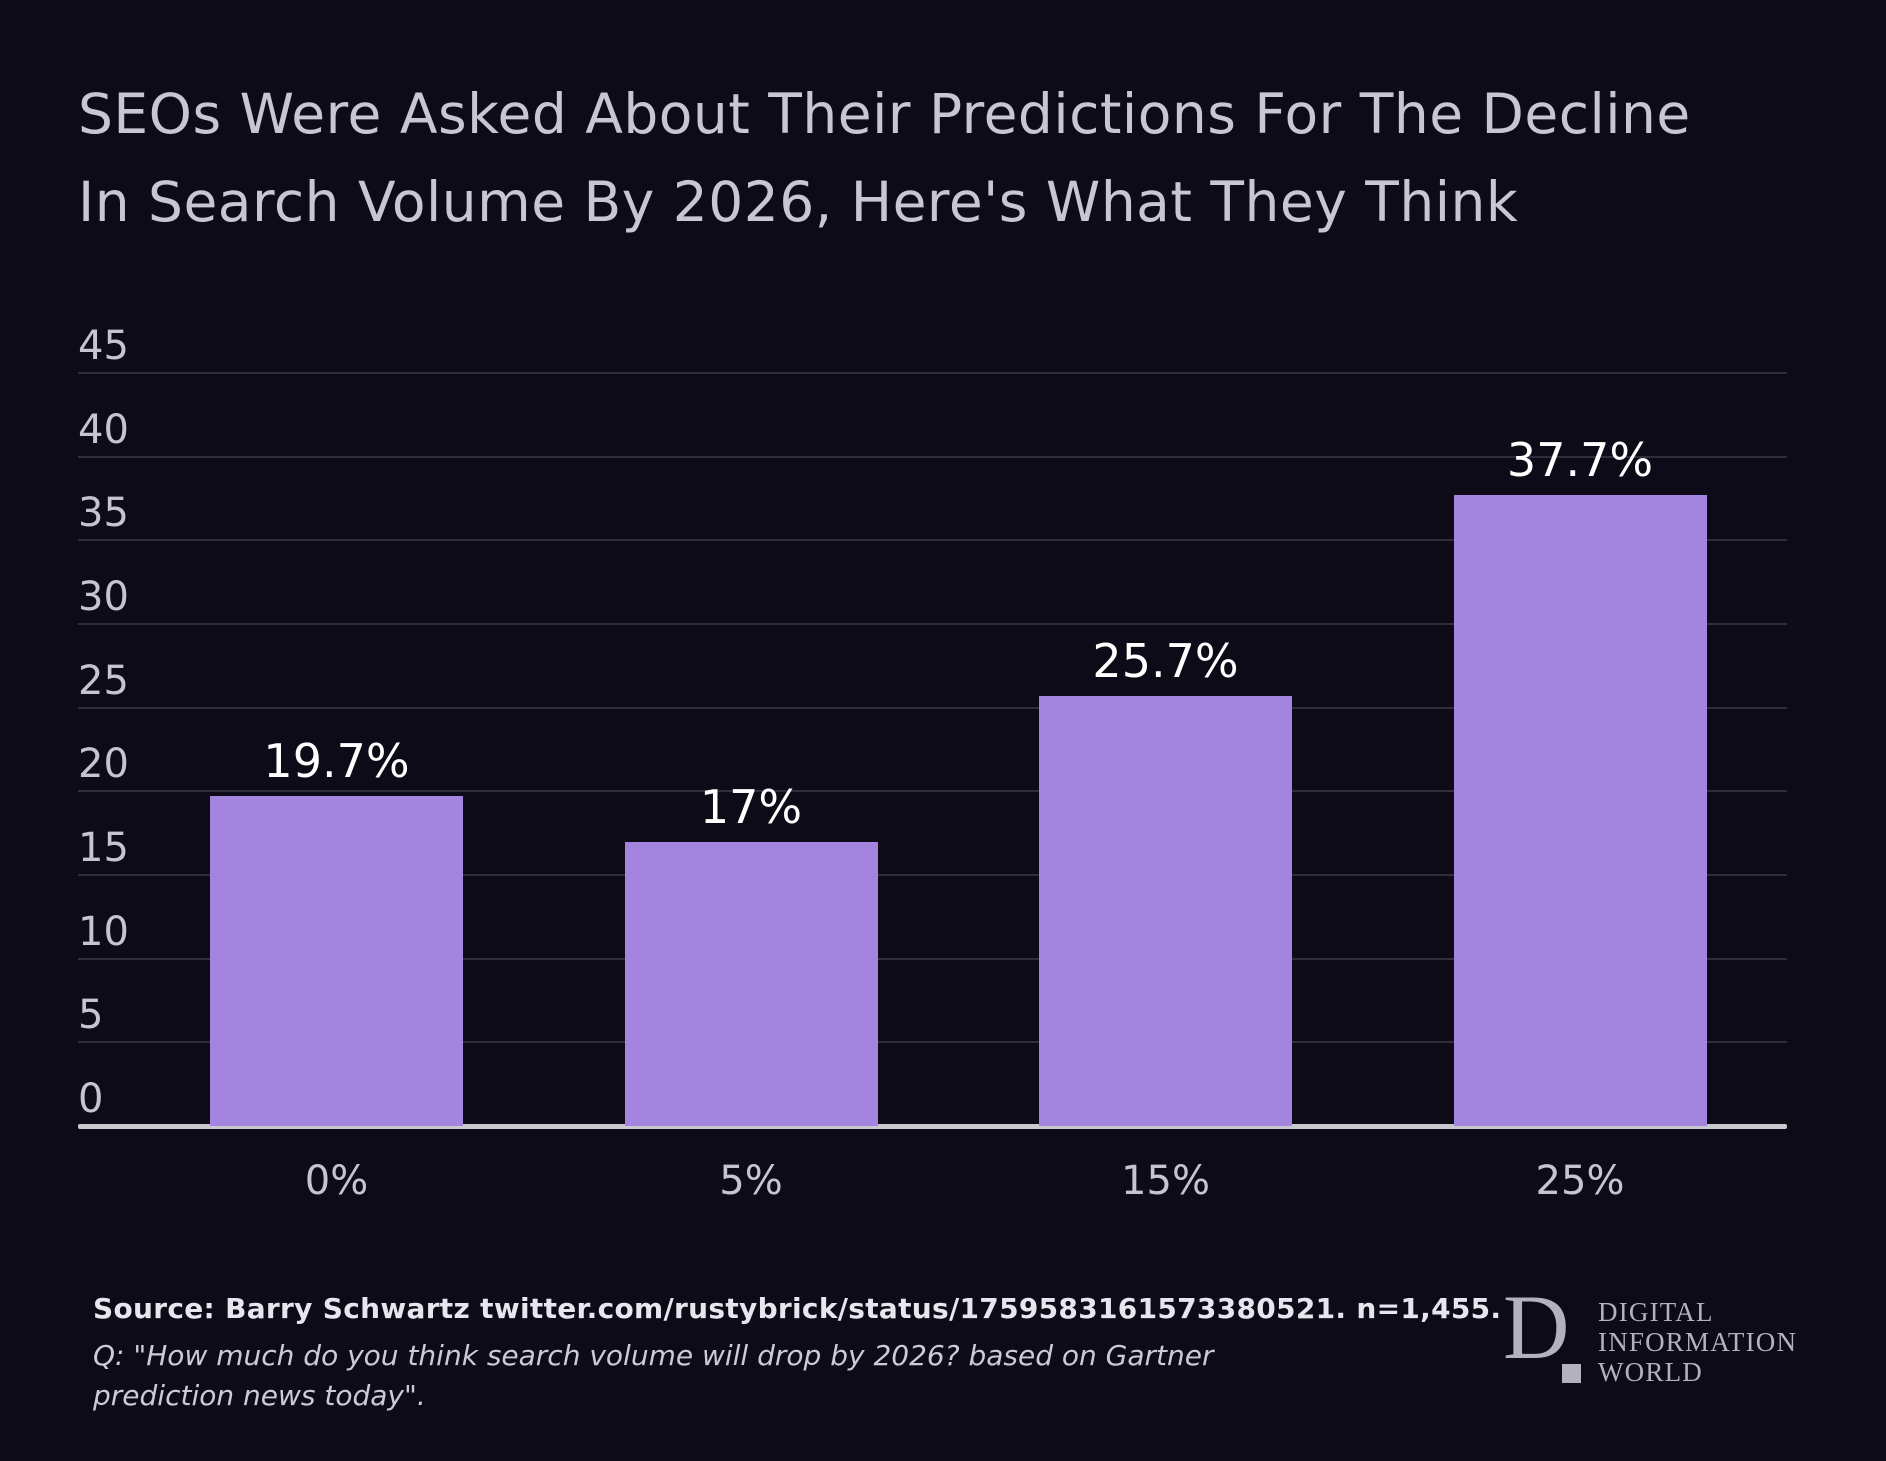  What do you see at coordinates (103, 346) in the screenshot?
I see `y-axis-tick-label: 45` at bounding box center [103, 346].